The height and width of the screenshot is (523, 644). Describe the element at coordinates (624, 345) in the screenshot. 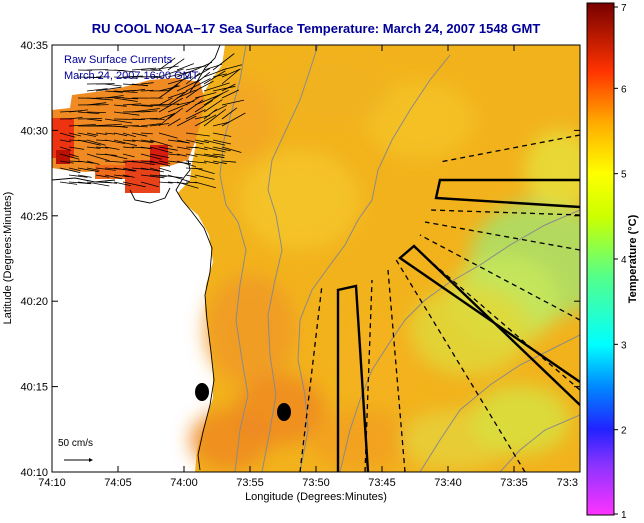

I see `colorbar-tick-label: 3` at that location.